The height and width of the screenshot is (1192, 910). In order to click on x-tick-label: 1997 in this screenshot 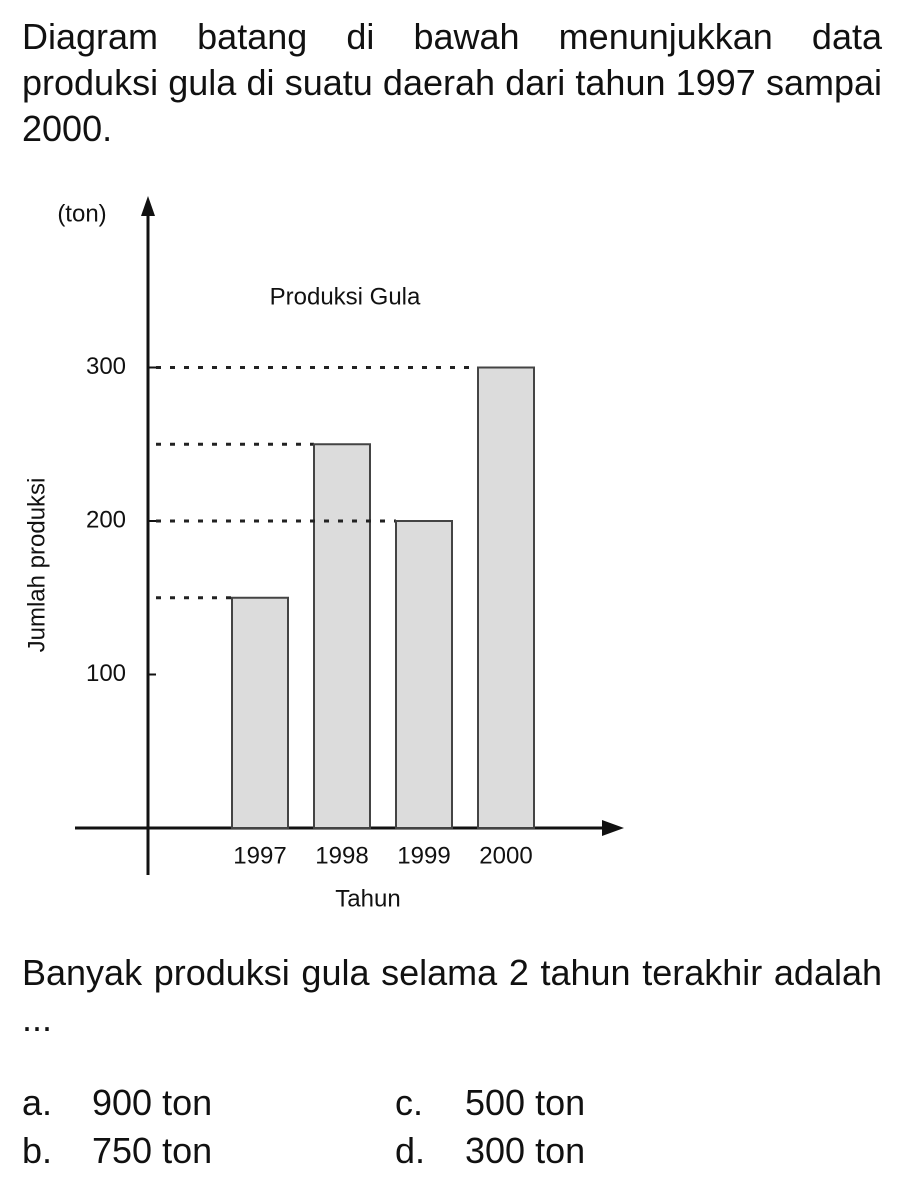, I will do `click(259, 855)`.